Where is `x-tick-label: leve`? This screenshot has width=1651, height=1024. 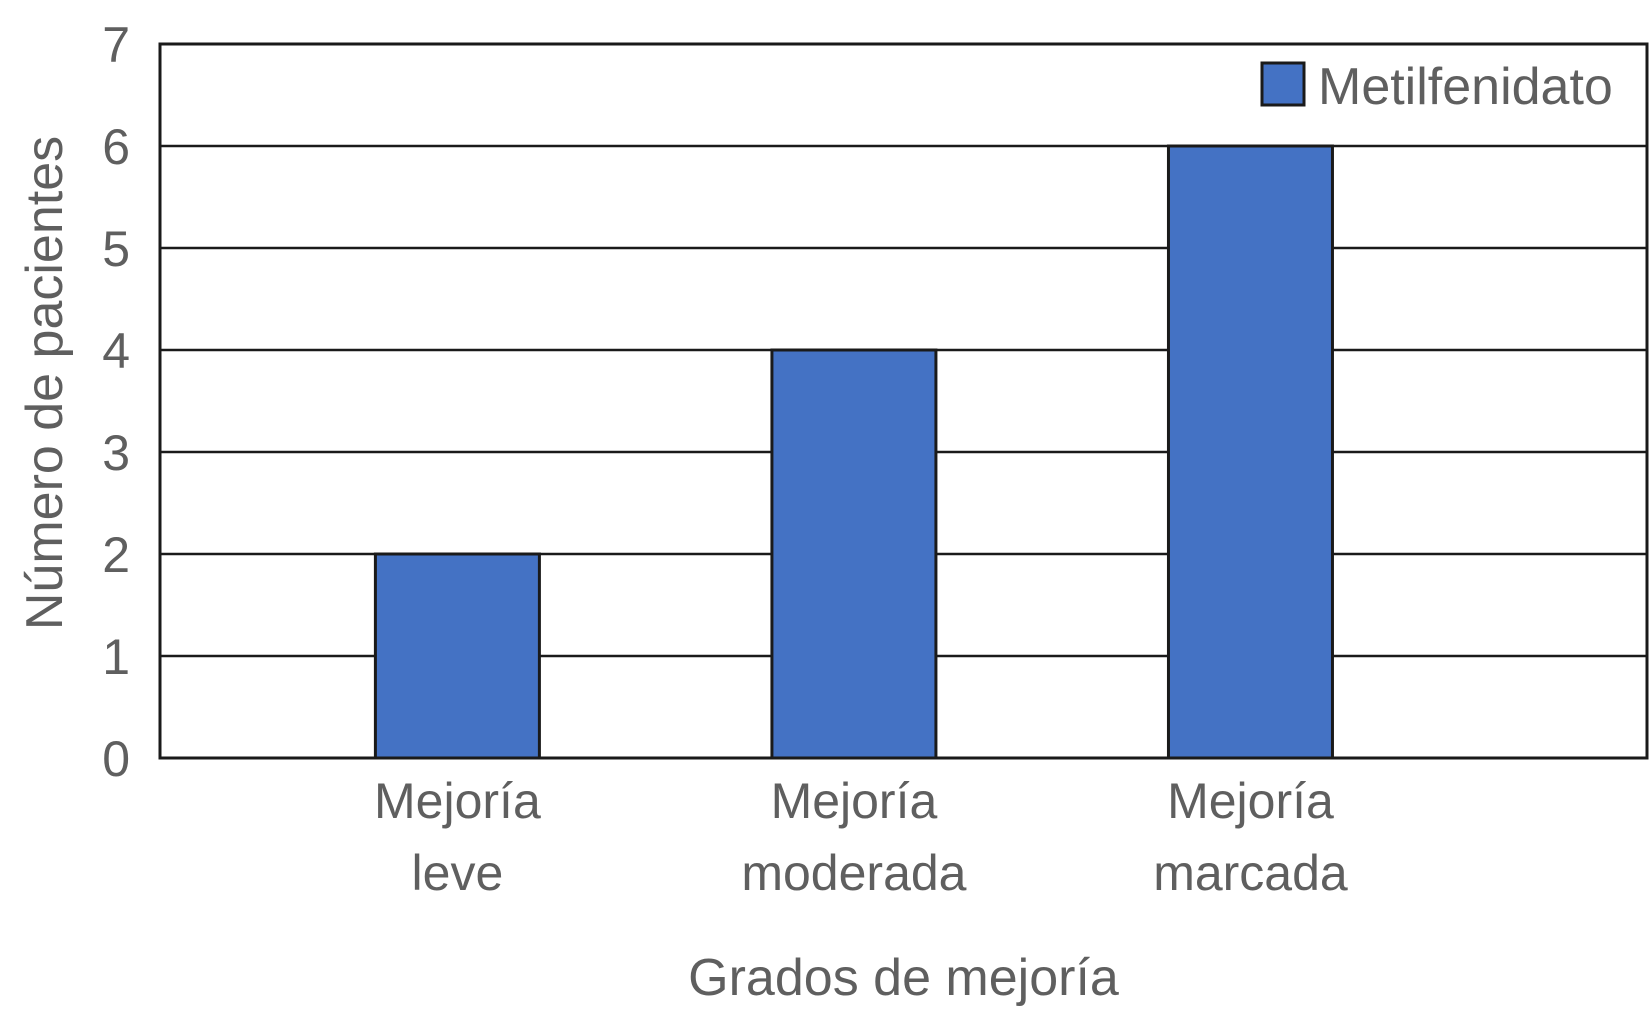
x-tick-label: leve is located at coordinates (458, 873).